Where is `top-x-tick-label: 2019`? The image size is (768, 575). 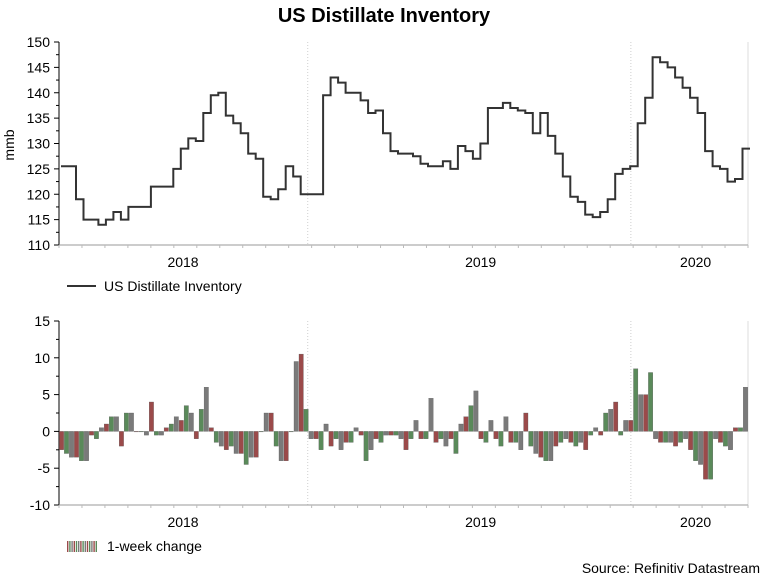 top-x-tick-label: 2019 is located at coordinates (480, 262).